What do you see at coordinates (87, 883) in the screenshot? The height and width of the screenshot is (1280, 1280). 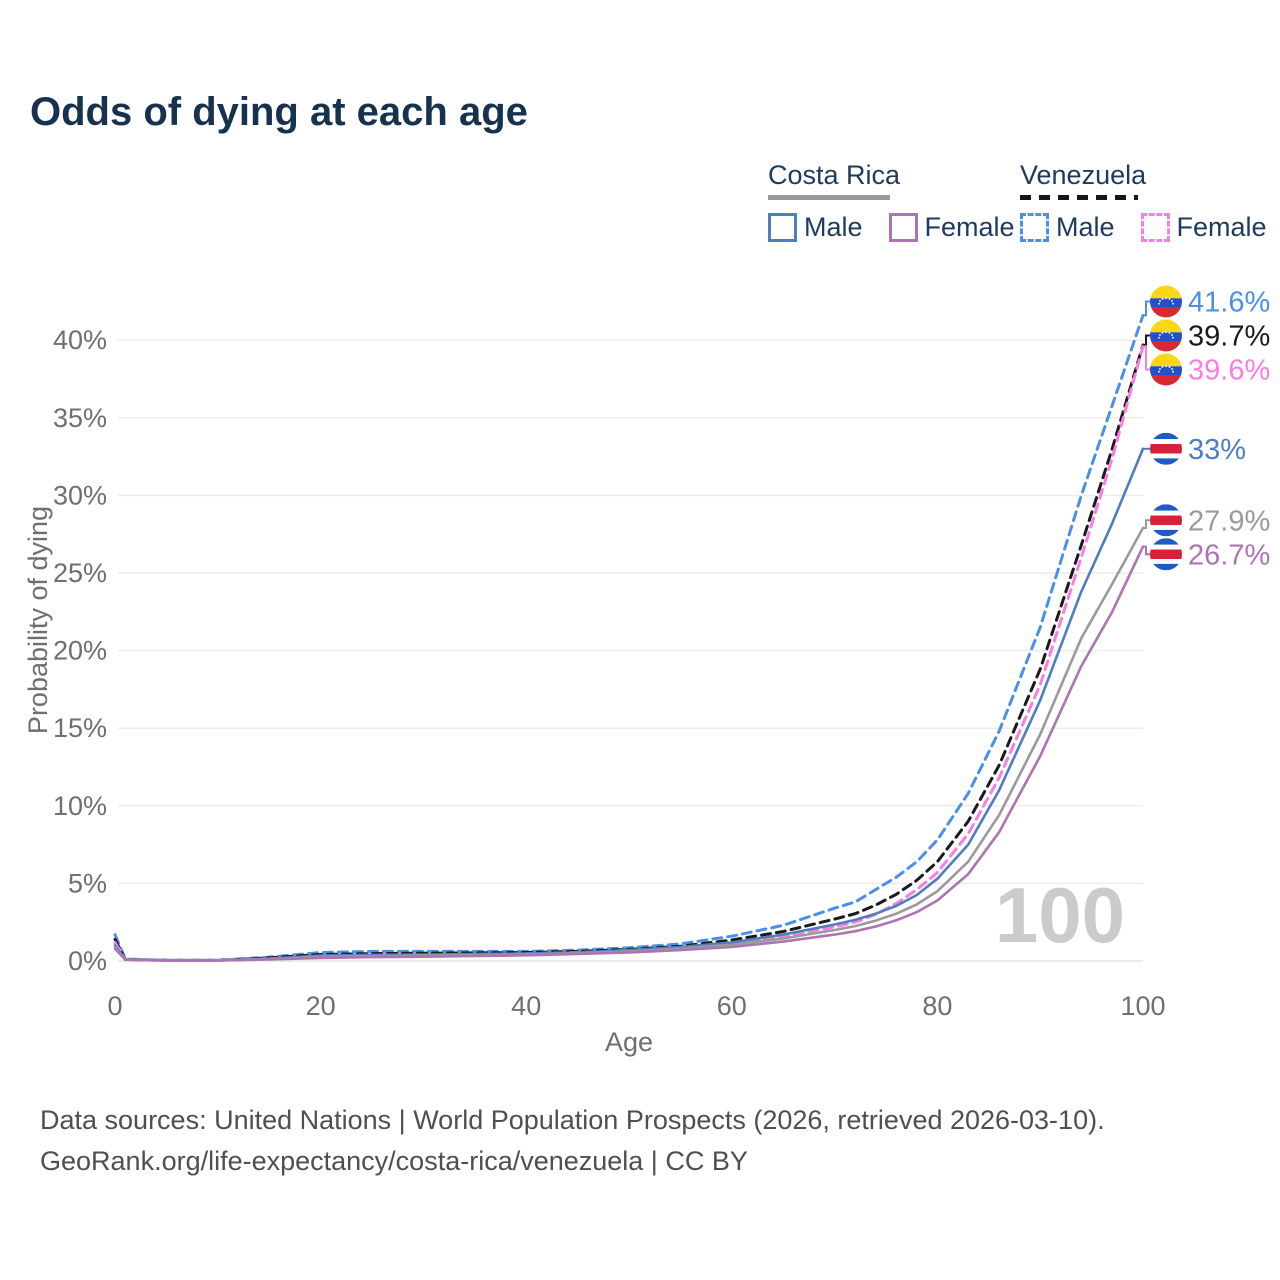 I see `y-tick-label: 5%` at bounding box center [87, 883].